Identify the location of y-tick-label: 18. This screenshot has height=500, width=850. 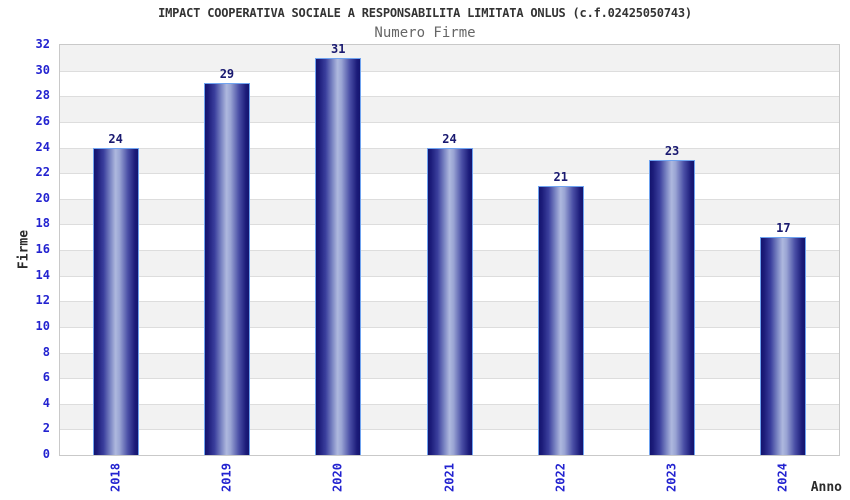
(42, 223).